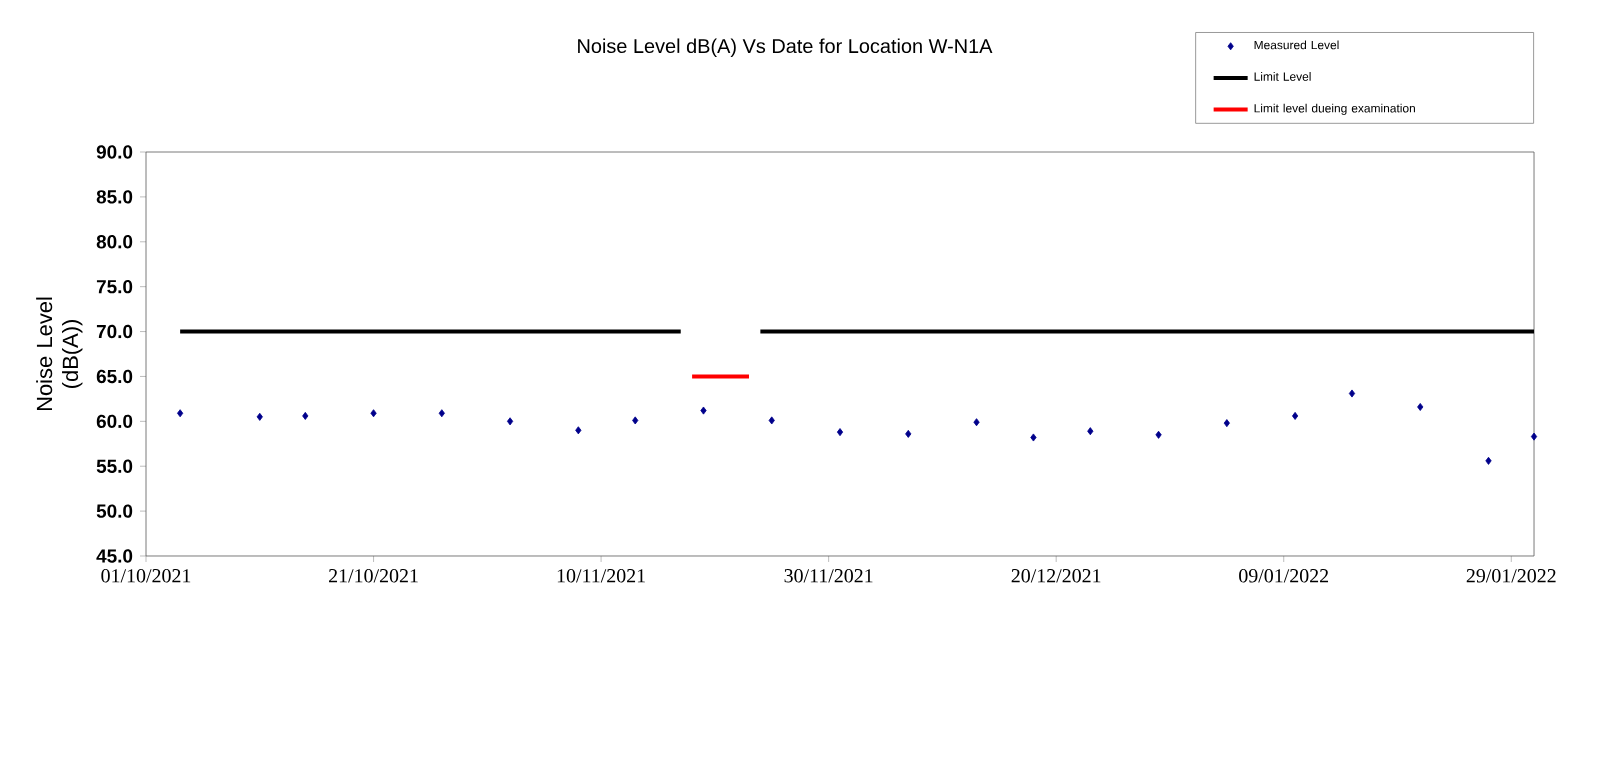 This screenshot has width=1606, height=780. Describe the element at coordinates (114, 197) in the screenshot. I see `y-tick-label: 85.0` at that location.